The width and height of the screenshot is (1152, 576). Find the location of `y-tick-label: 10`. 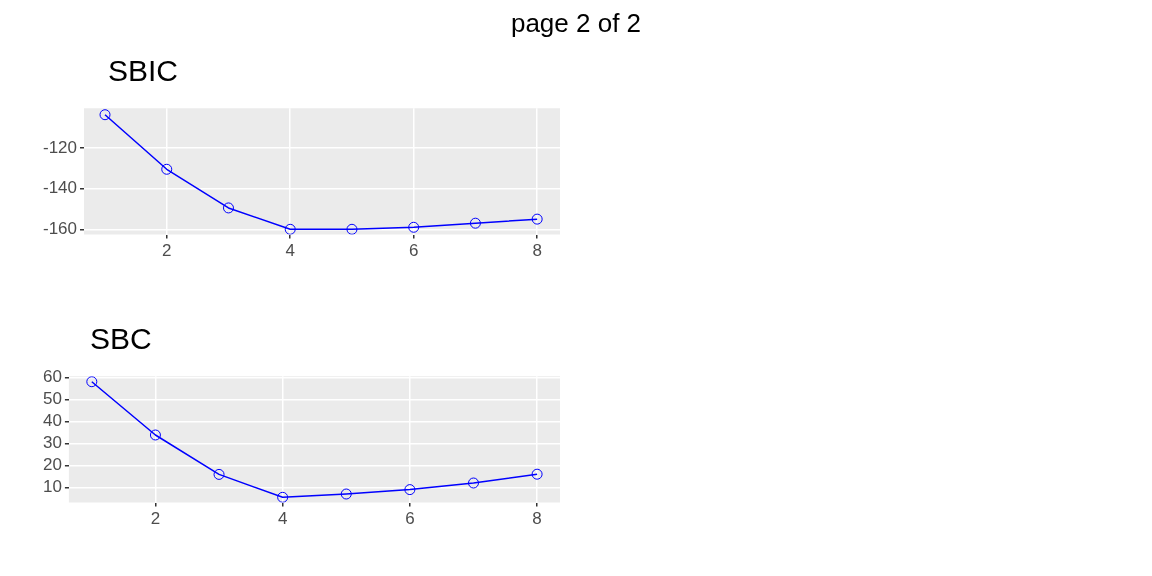

y-tick-label: 10 is located at coordinates (52, 487).